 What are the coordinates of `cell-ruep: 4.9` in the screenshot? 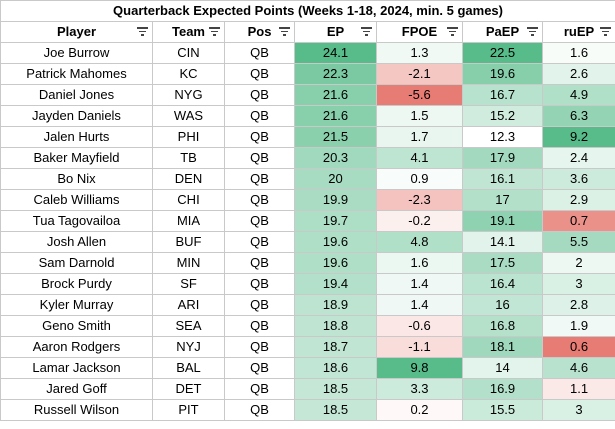 It's located at (578, 95).